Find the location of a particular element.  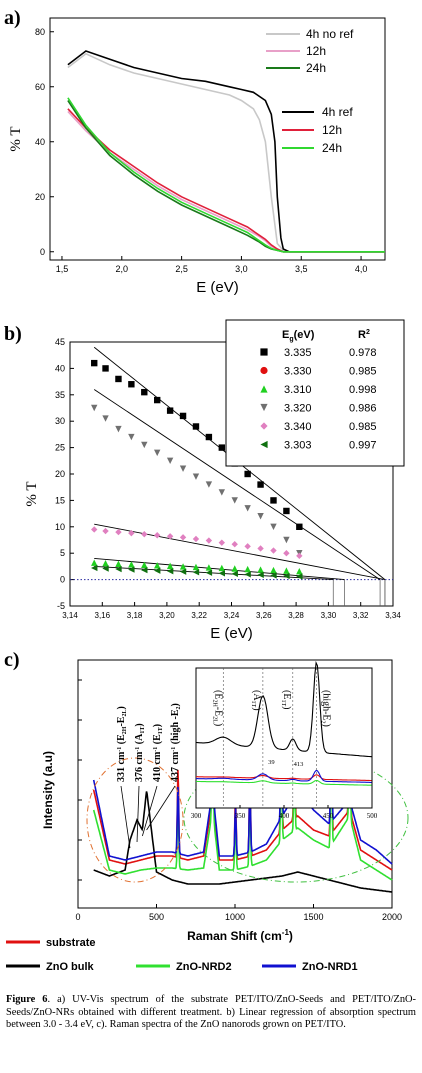

y-axis-label: Intensity (a.u) is located at coordinates (48, 790).